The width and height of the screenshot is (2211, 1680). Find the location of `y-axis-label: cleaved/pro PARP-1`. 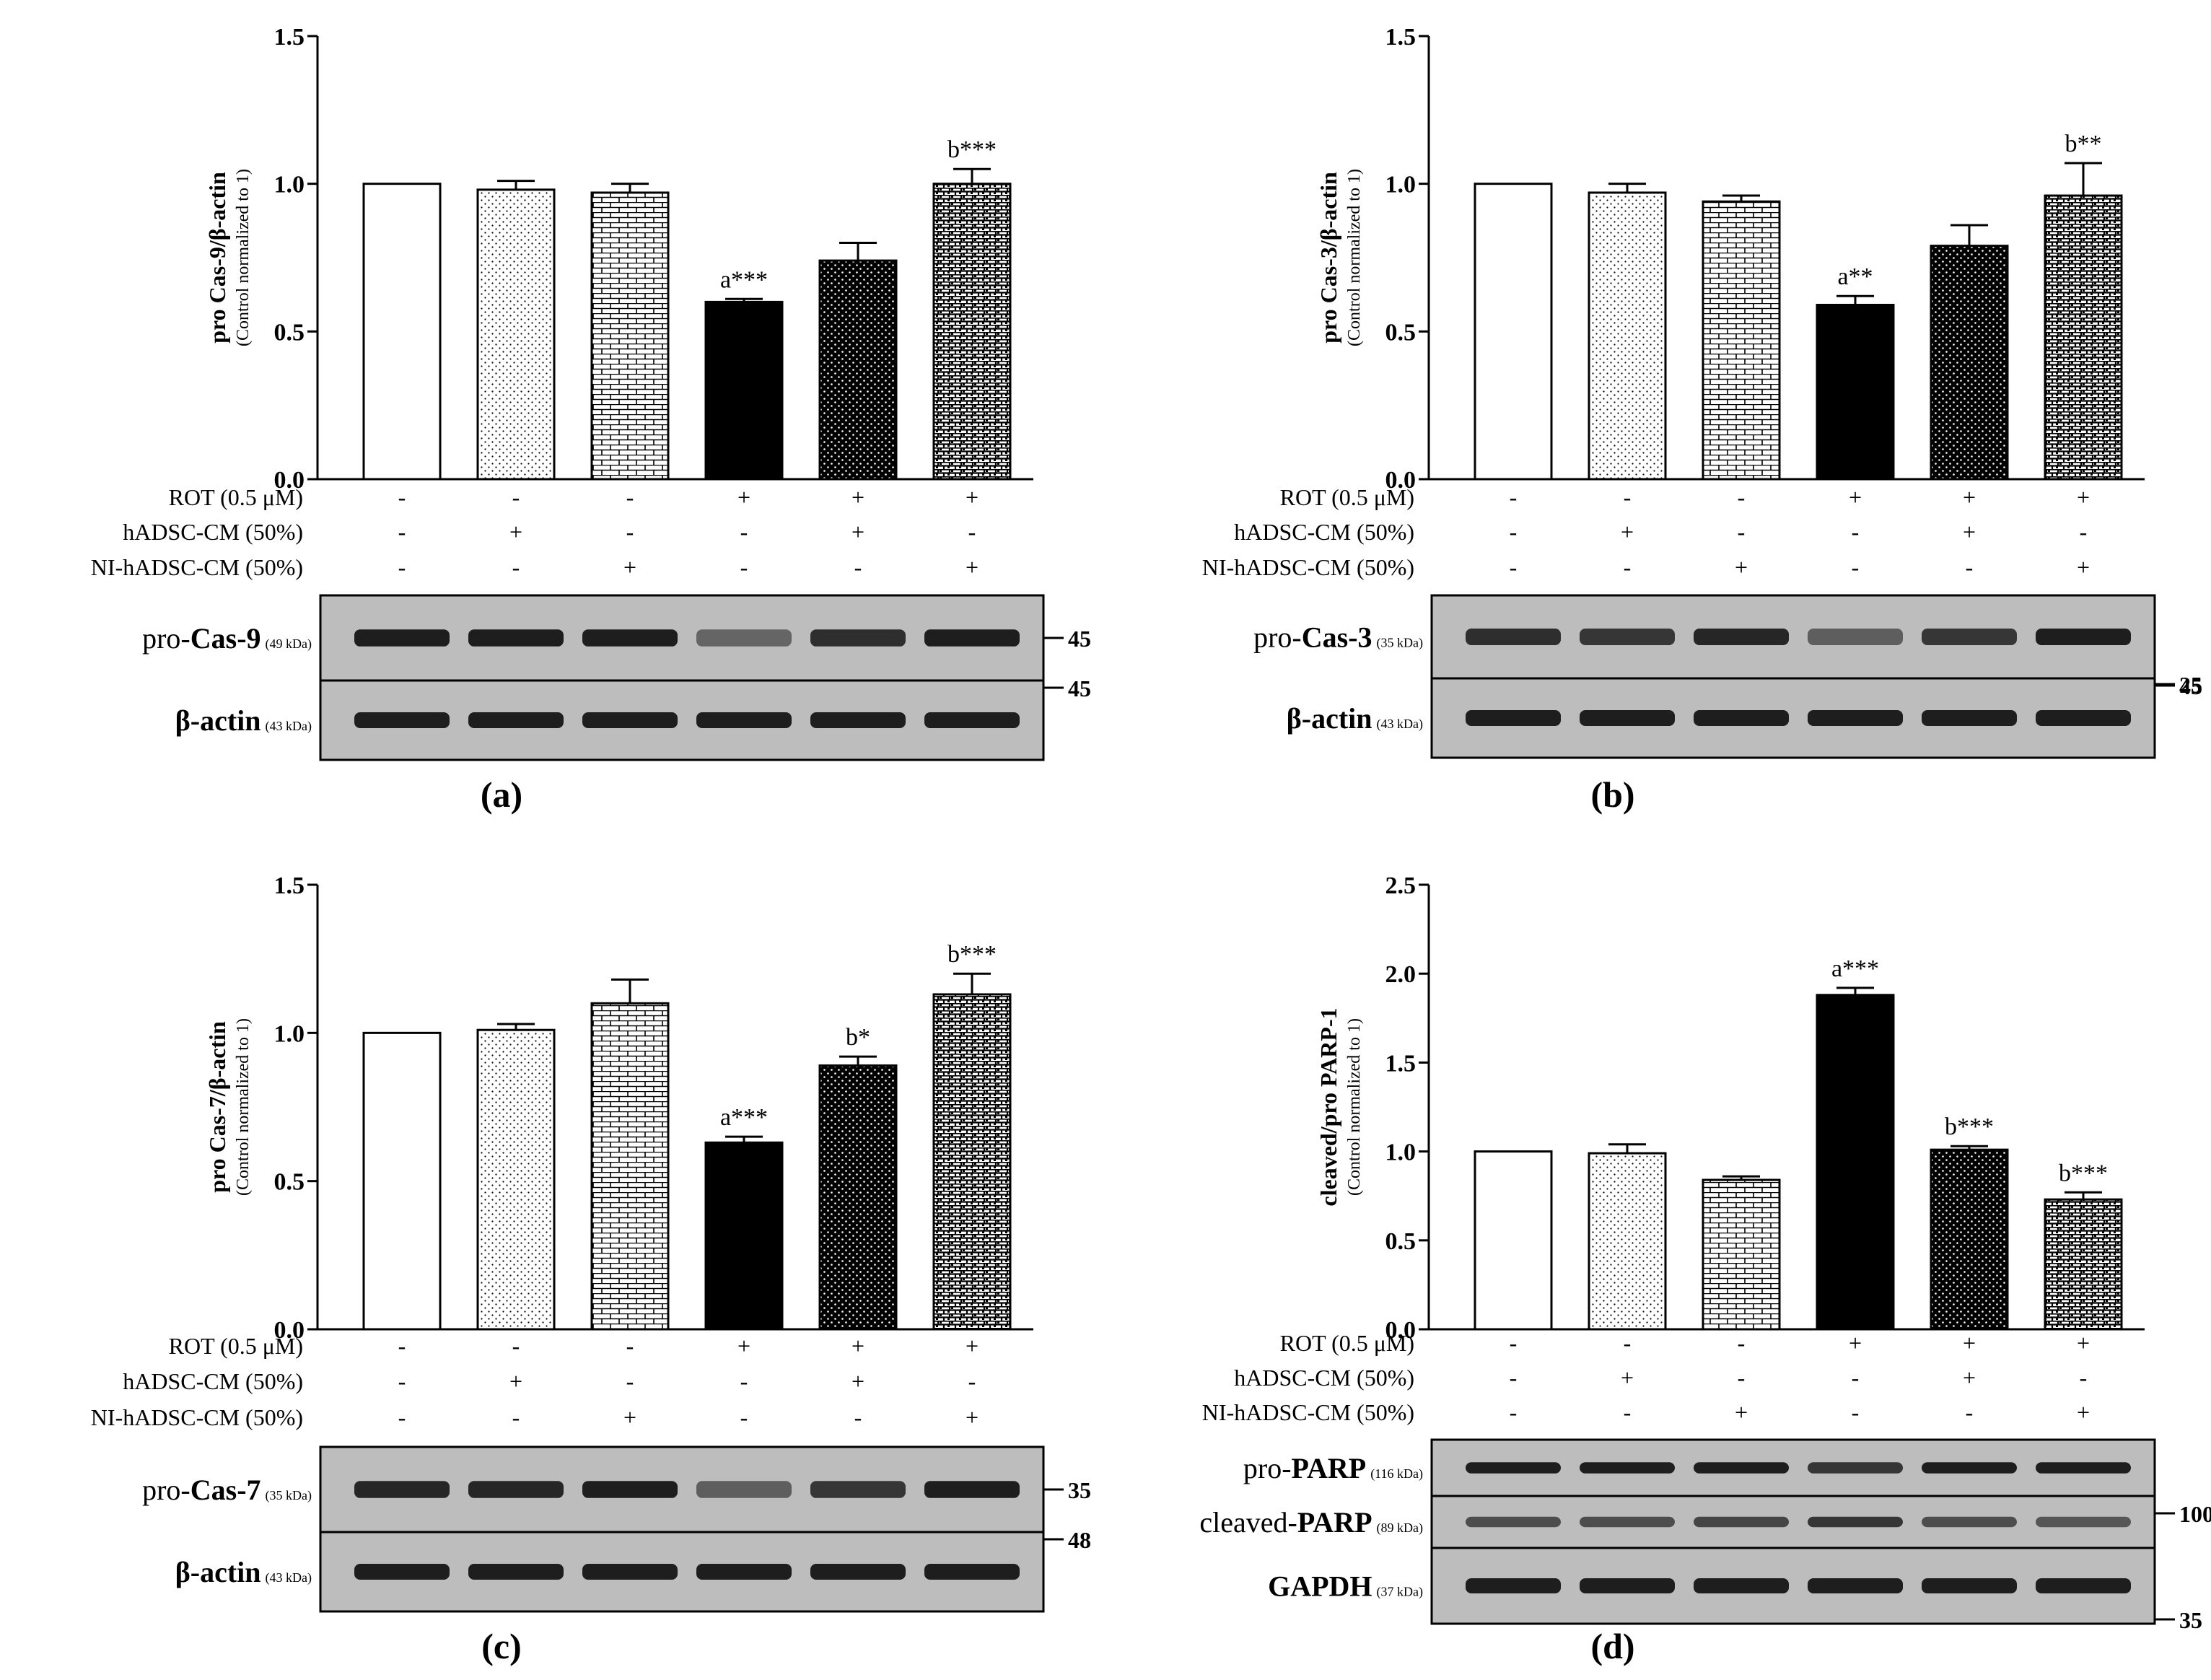

y-axis-label: cleaved/pro PARP-1 is located at coordinates (1328, 1106).